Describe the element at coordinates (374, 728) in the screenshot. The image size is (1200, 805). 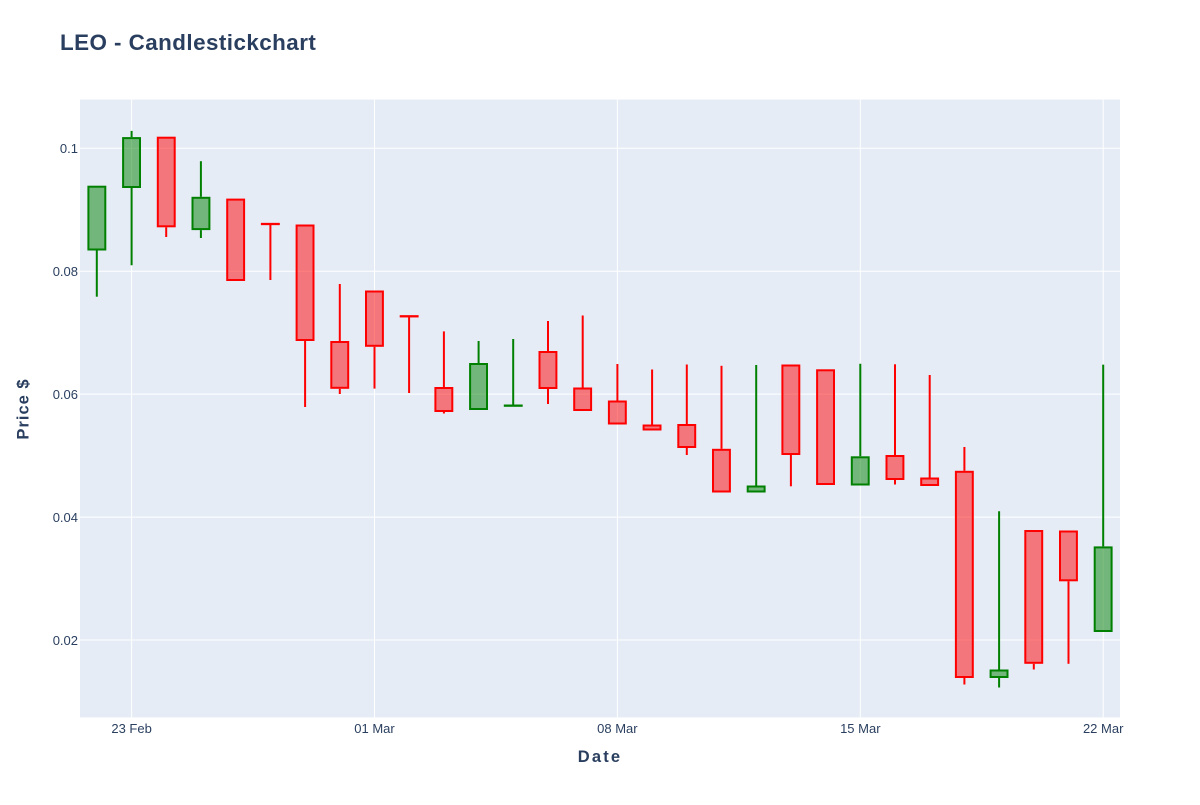
I see `svg-text: 01 Mar` at that location.